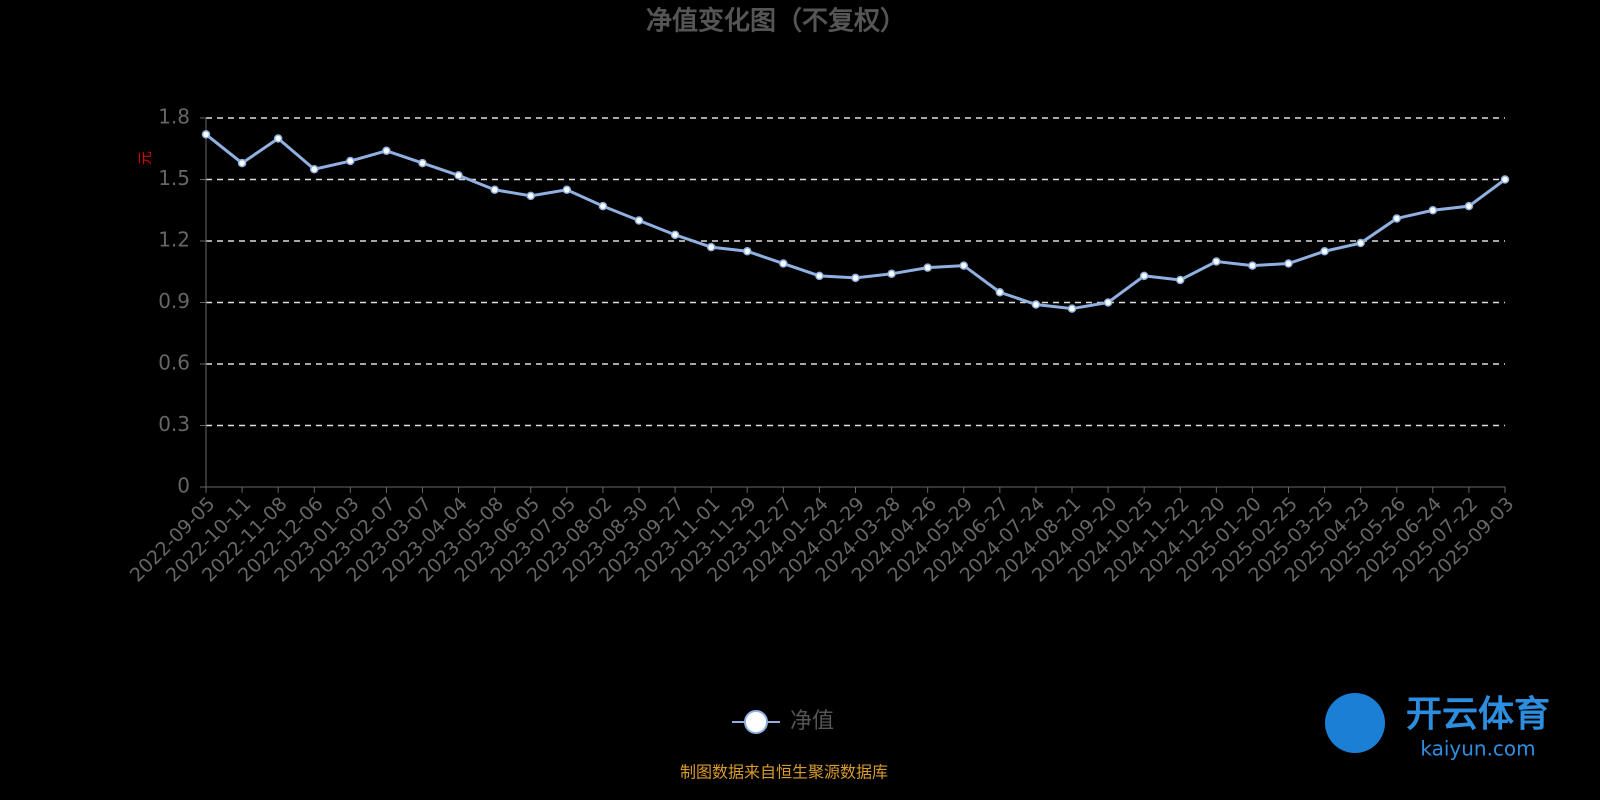  What do you see at coordinates (174, 363) in the screenshot?
I see `y-tick-label: 0.6` at bounding box center [174, 363].